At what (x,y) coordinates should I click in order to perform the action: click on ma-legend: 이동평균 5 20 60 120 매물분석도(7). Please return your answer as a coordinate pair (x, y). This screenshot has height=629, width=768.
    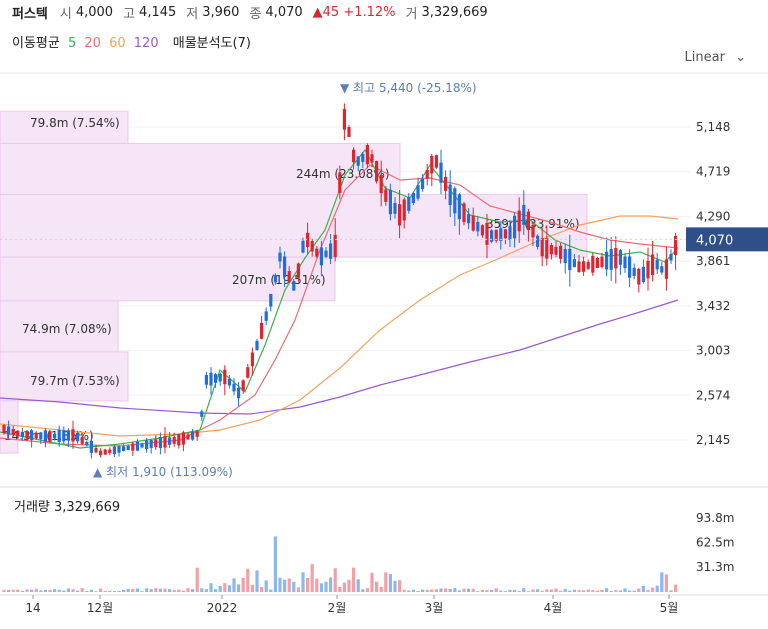
    Looking at the image, I should click on (133, 41).